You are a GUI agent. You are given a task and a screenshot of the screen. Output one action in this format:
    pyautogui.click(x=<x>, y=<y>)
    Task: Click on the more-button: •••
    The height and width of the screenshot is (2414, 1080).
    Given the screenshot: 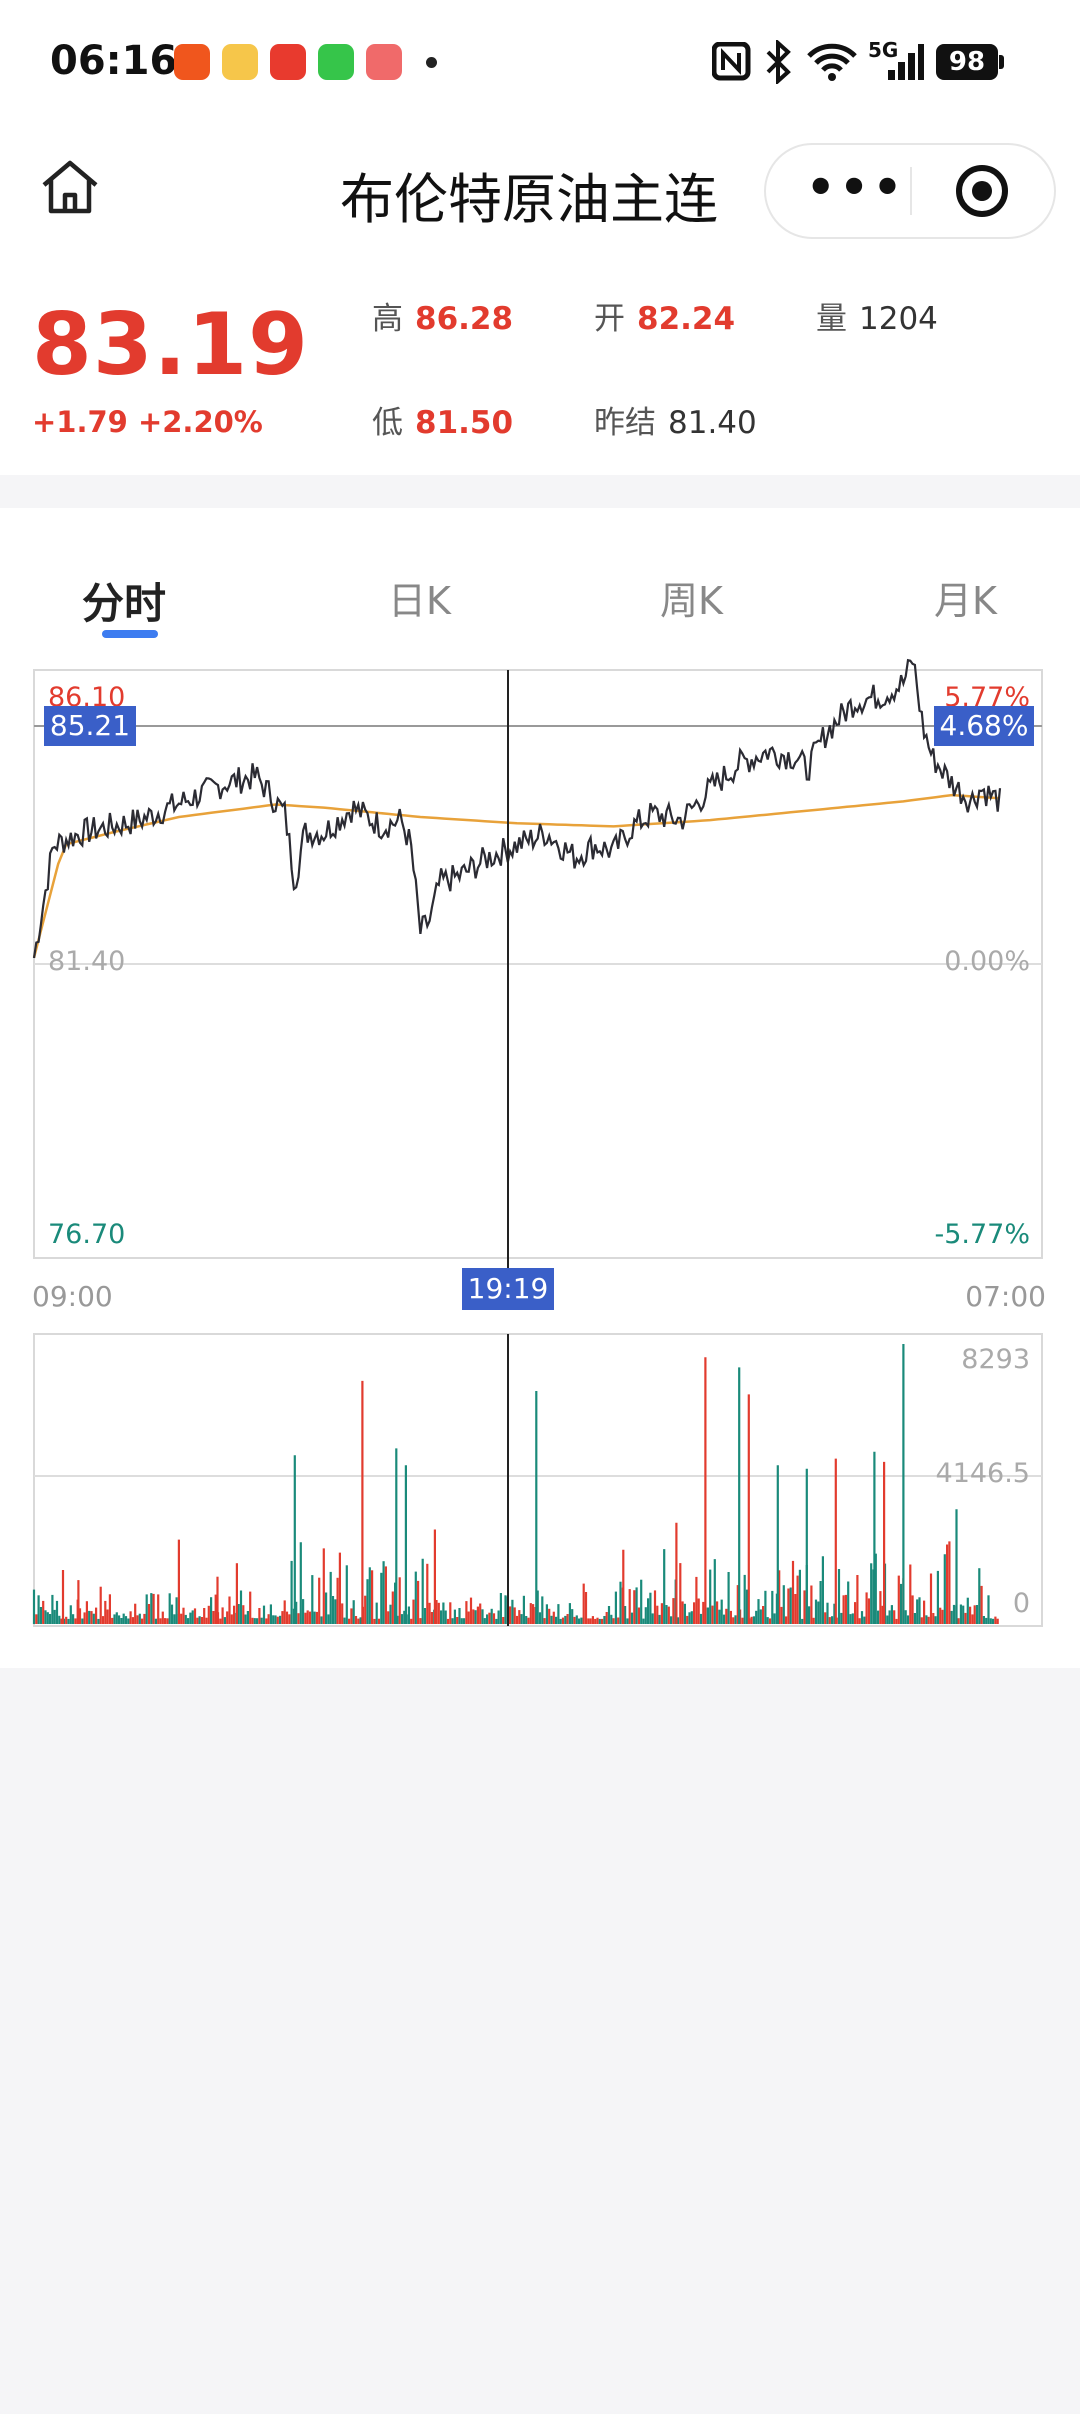 What is the action you would take?
    pyautogui.click(x=856, y=187)
    